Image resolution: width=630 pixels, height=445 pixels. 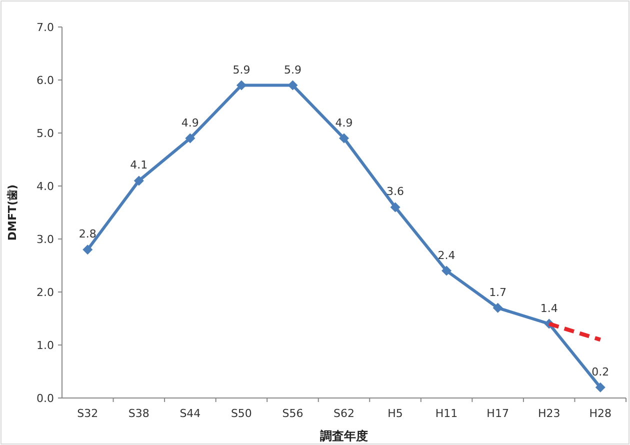 I want to click on y-tick-label: 6.0, so click(x=45, y=80).